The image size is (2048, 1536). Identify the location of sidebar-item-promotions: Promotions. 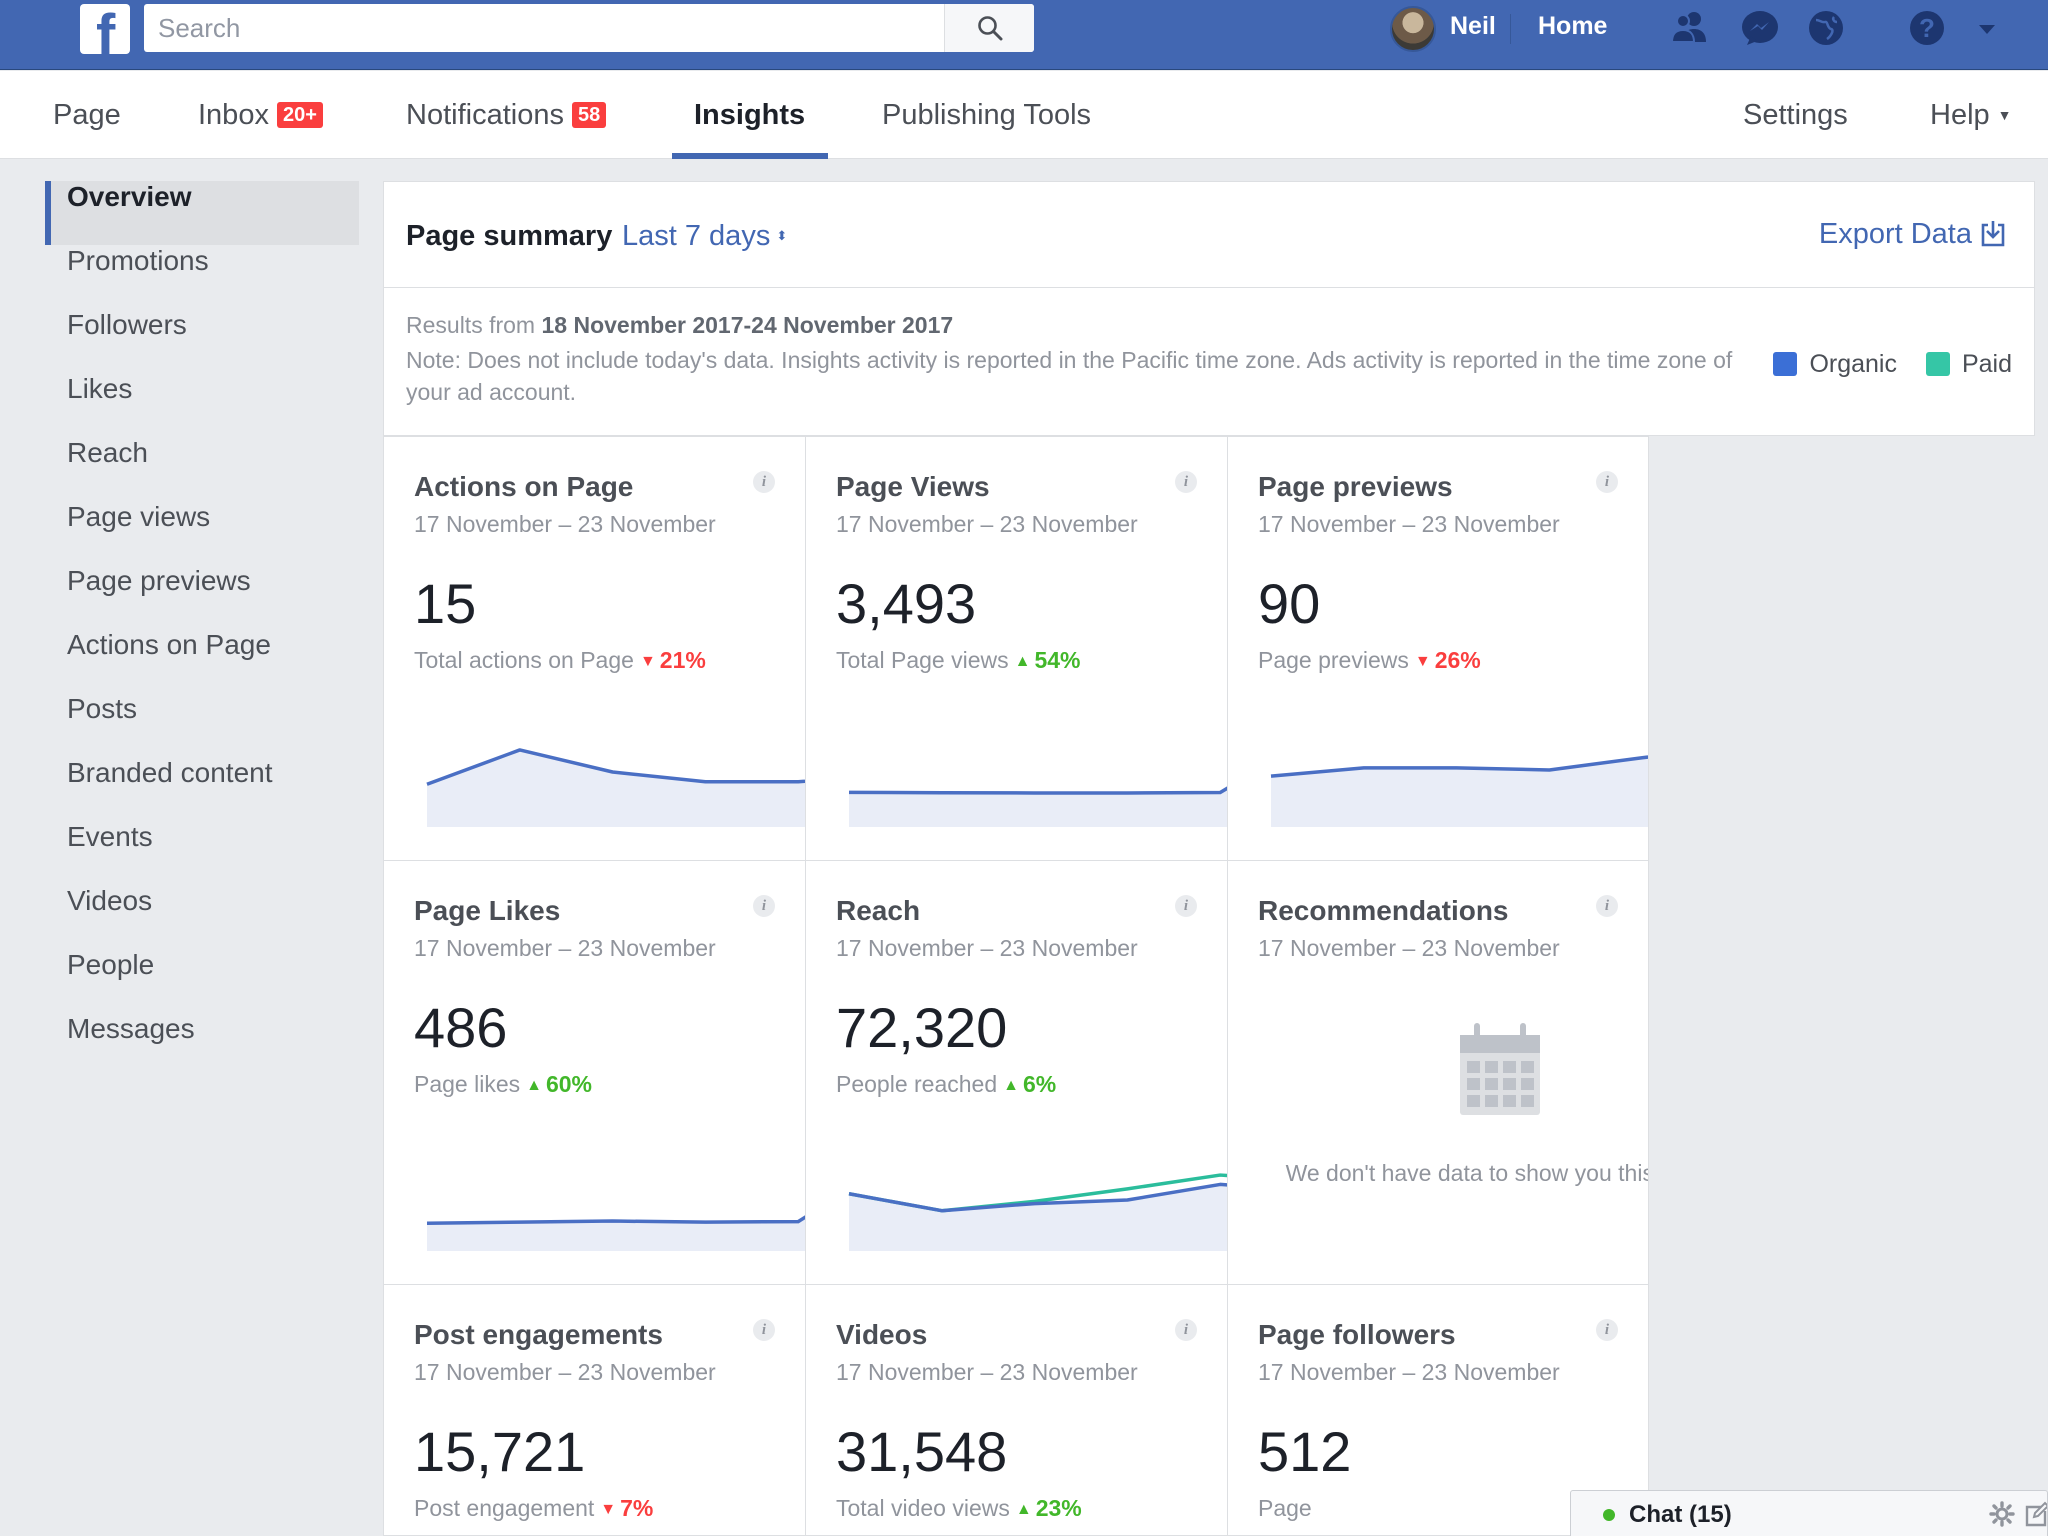
(138, 260).